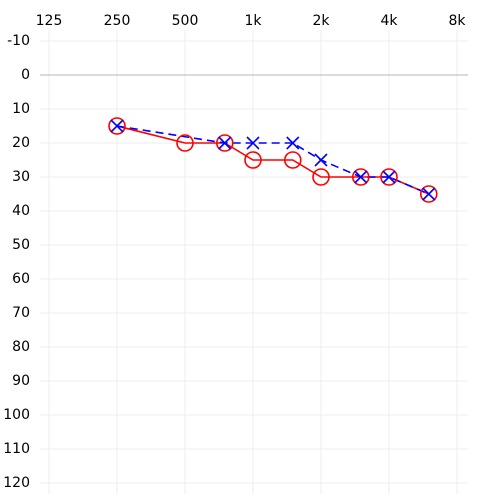 Image resolution: width=501 pixels, height=504 pixels. I want to click on y-tick-label: -10, so click(18, 41).